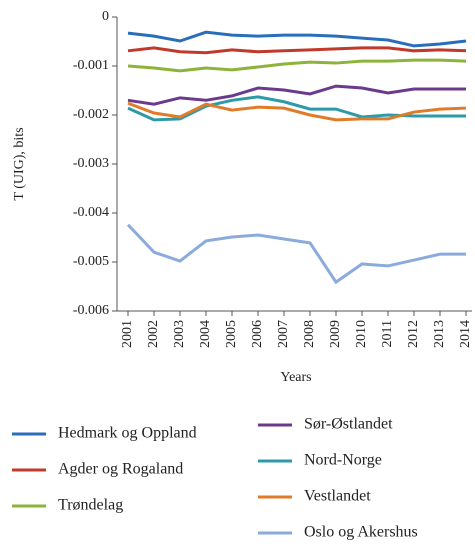 The height and width of the screenshot is (551, 475). I want to click on y-tick-label: -0.002, so click(91, 114).